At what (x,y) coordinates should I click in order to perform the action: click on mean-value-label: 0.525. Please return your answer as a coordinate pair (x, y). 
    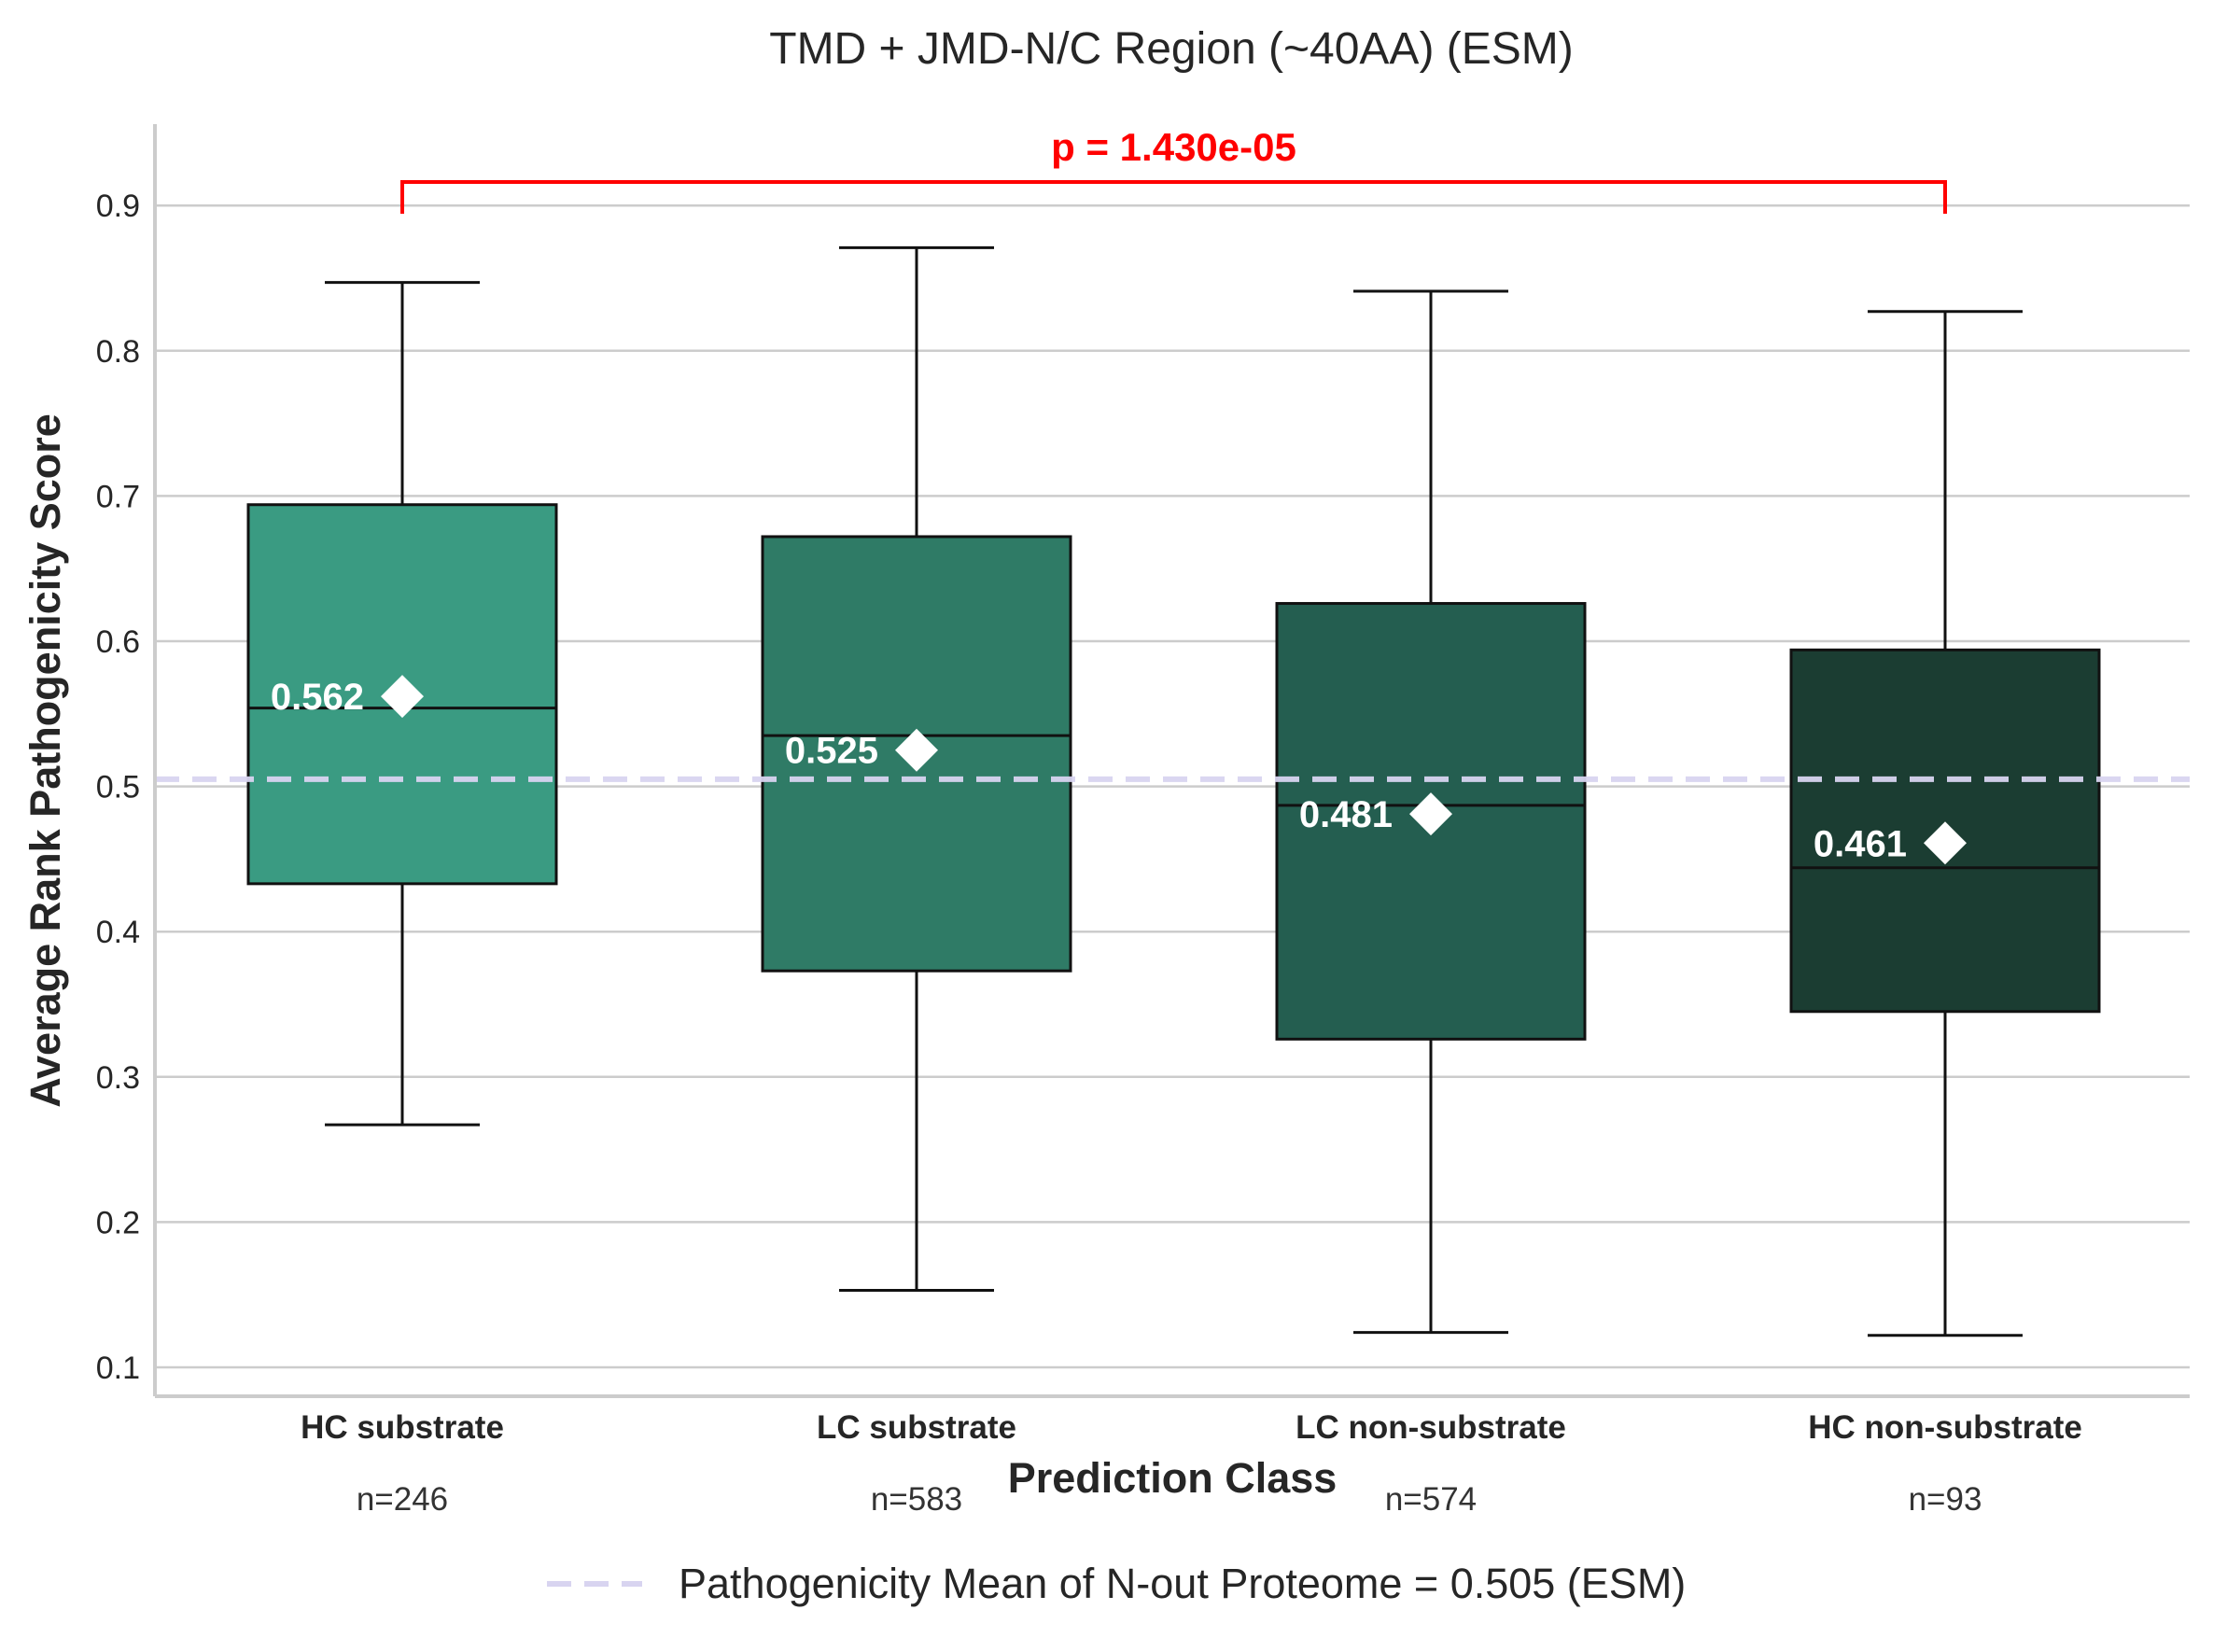
    Looking at the image, I should click on (831, 751).